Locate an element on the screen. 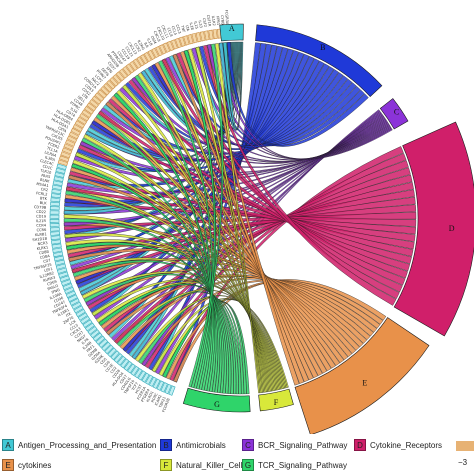  legend-item-g: G TCR_Signaling_Pathway is located at coordinates (294, 465).